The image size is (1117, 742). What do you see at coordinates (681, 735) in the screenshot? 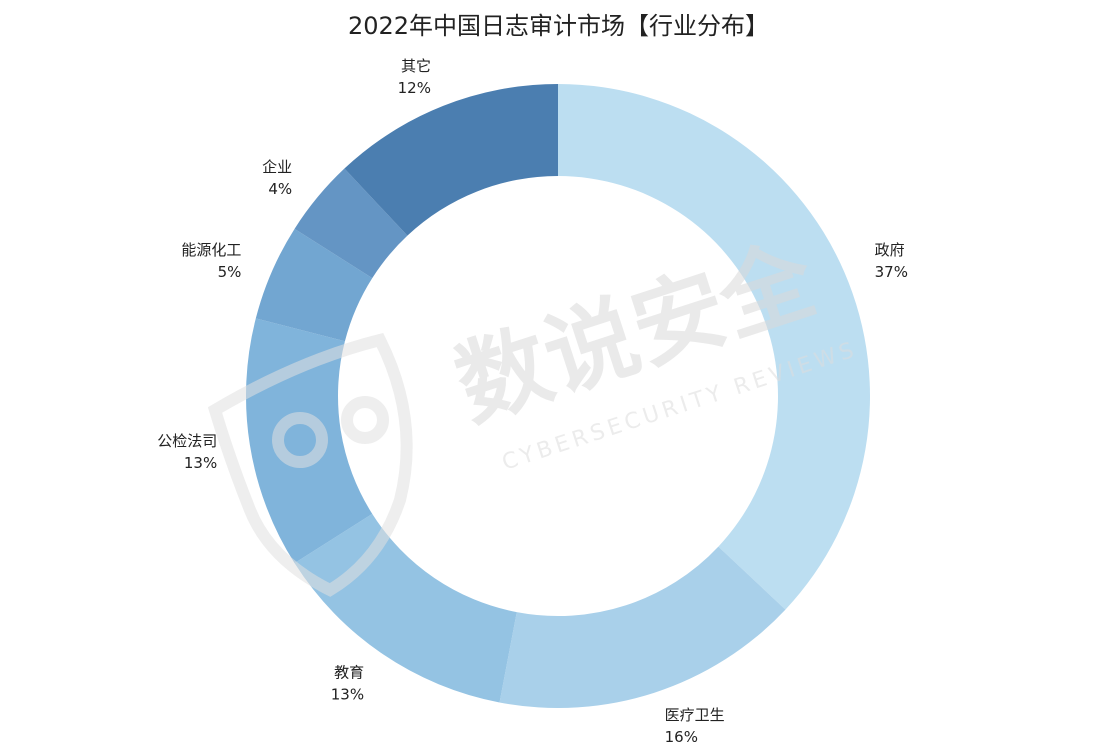
I see `slice-value-label-1: 16%` at bounding box center [681, 735].